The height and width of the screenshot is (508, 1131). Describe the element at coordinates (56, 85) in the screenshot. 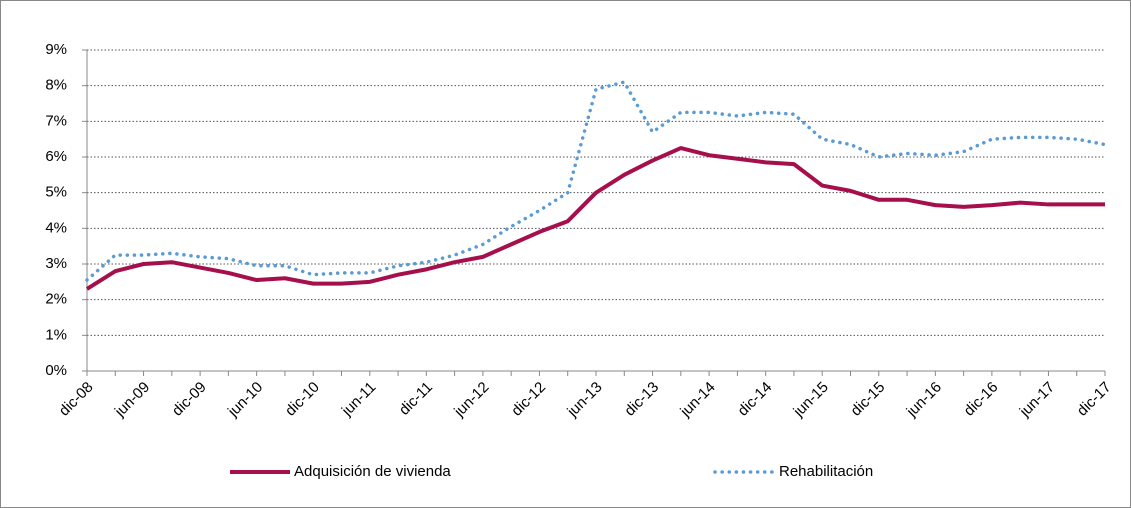

I see `y-tick-label: 8%` at that location.